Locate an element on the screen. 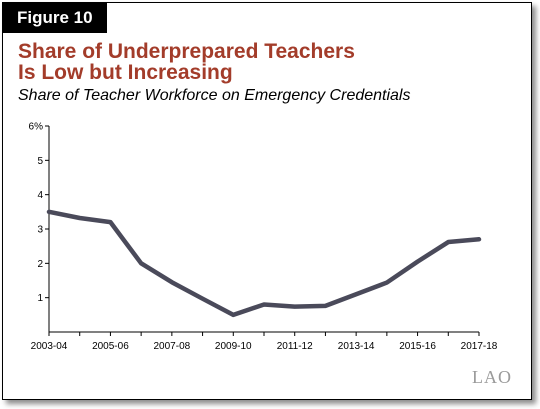 Image resolution: width=540 pixels, height=409 pixels. y-tick-label: 3 is located at coordinates (40, 230).